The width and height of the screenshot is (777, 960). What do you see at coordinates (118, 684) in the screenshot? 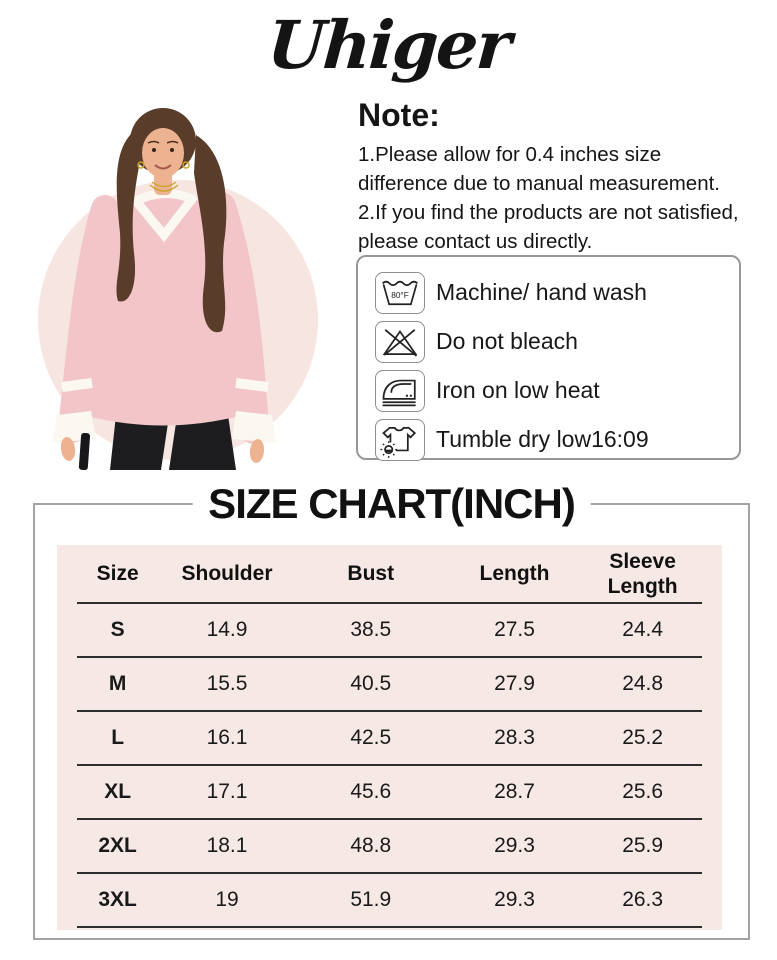
I see `size-cell: M` at bounding box center [118, 684].